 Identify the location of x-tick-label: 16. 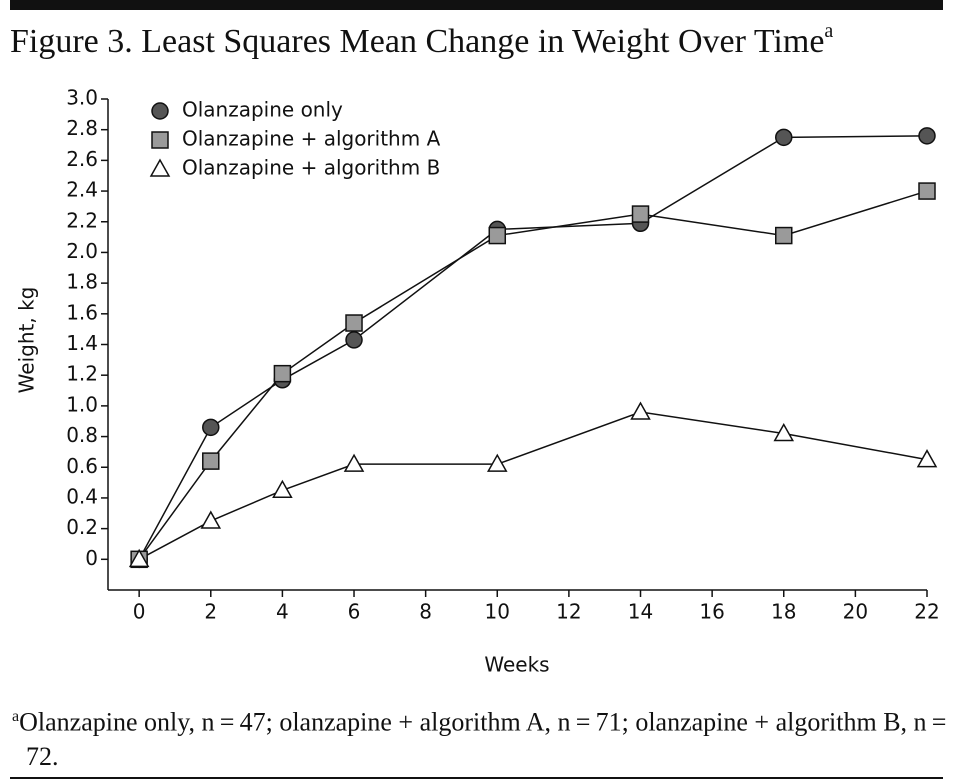
(711, 612).